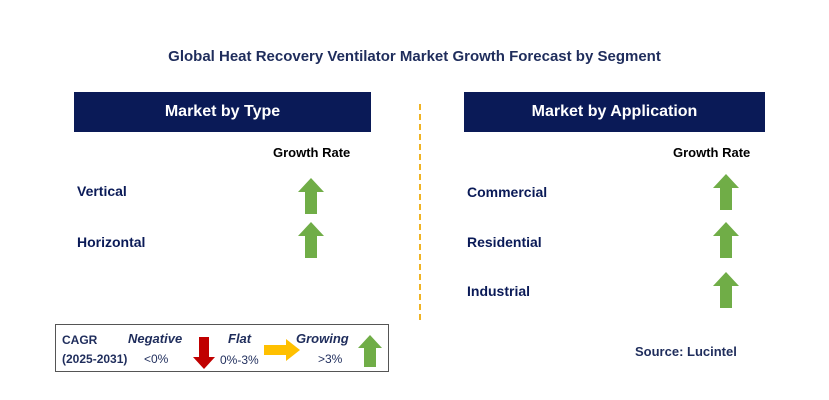 The height and width of the screenshot is (400, 829). What do you see at coordinates (614, 112) in the screenshot?
I see `application-panel-header: Market by Application` at bounding box center [614, 112].